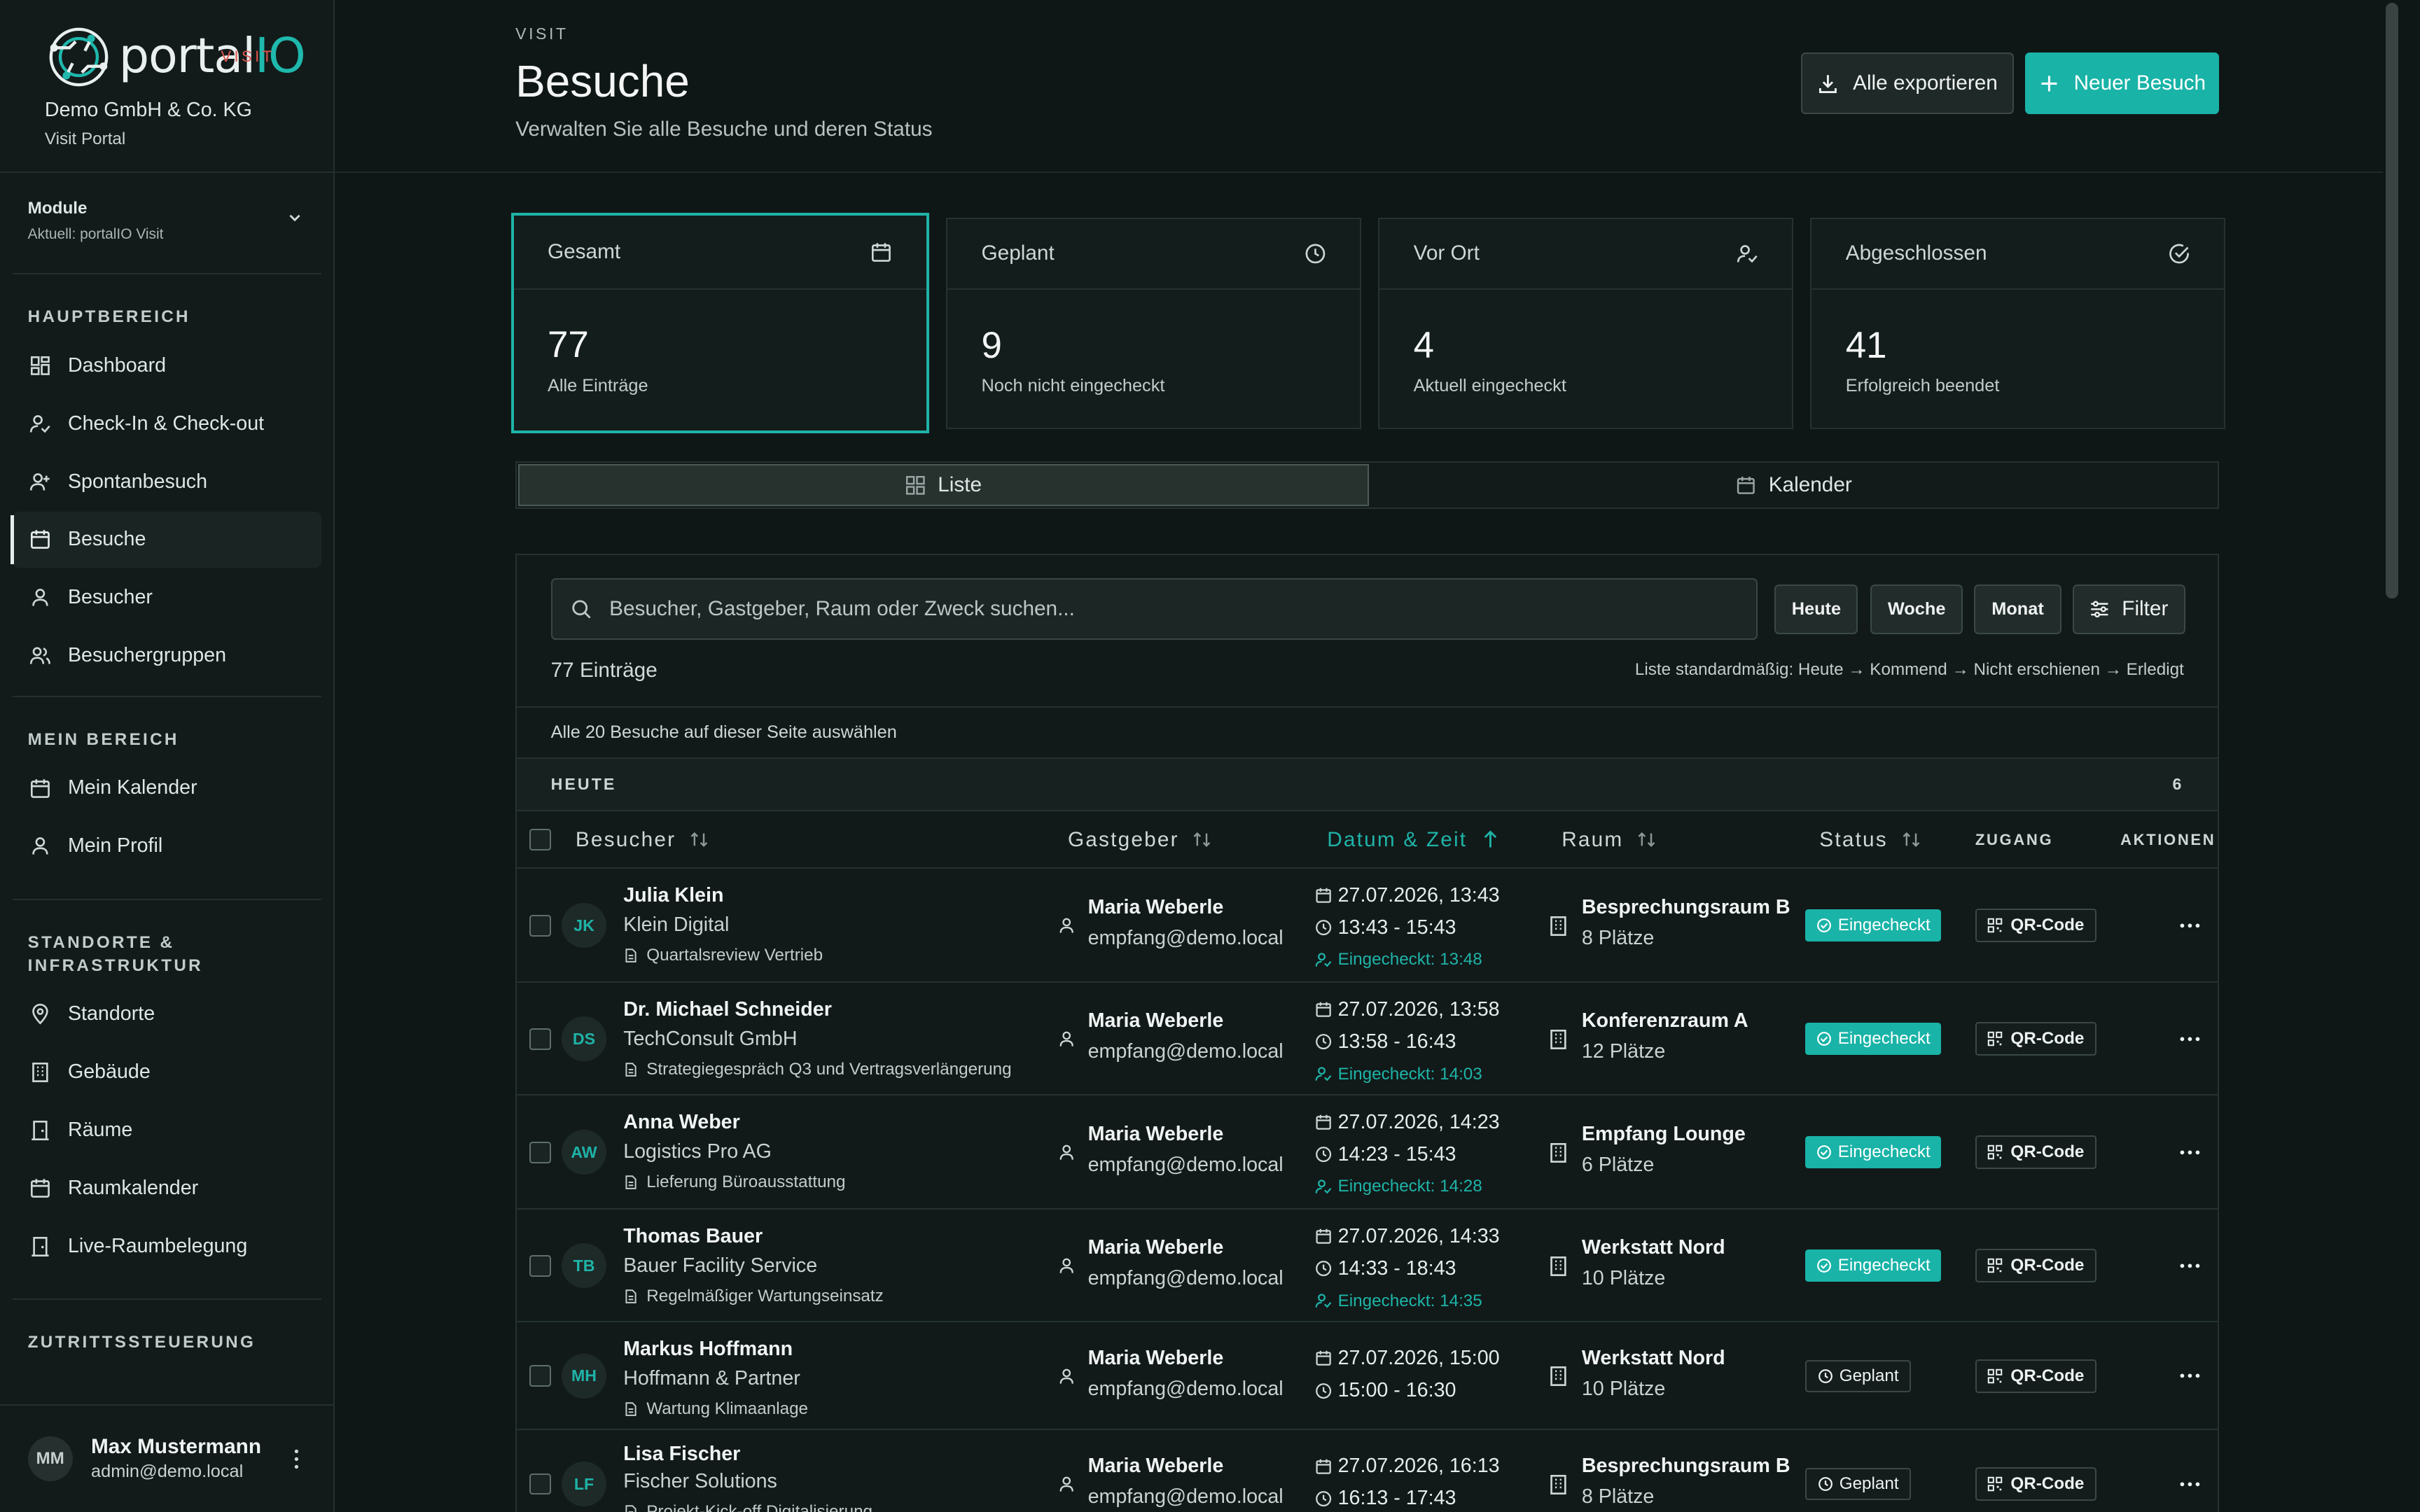 The height and width of the screenshot is (1512, 2420). Describe the element at coordinates (1153, 323) in the screenshot. I see `stat-card-planned: Geplant 9 Noch nicht eingecheckt` at that location.